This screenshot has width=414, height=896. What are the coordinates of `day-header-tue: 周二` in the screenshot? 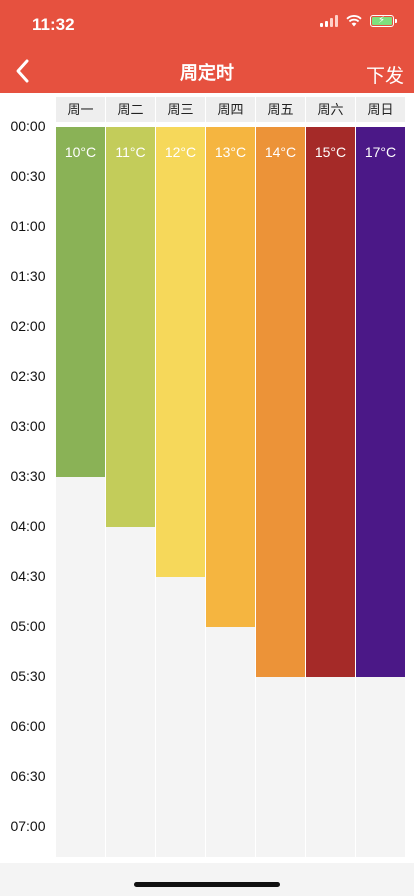 It's located at (130, 109).